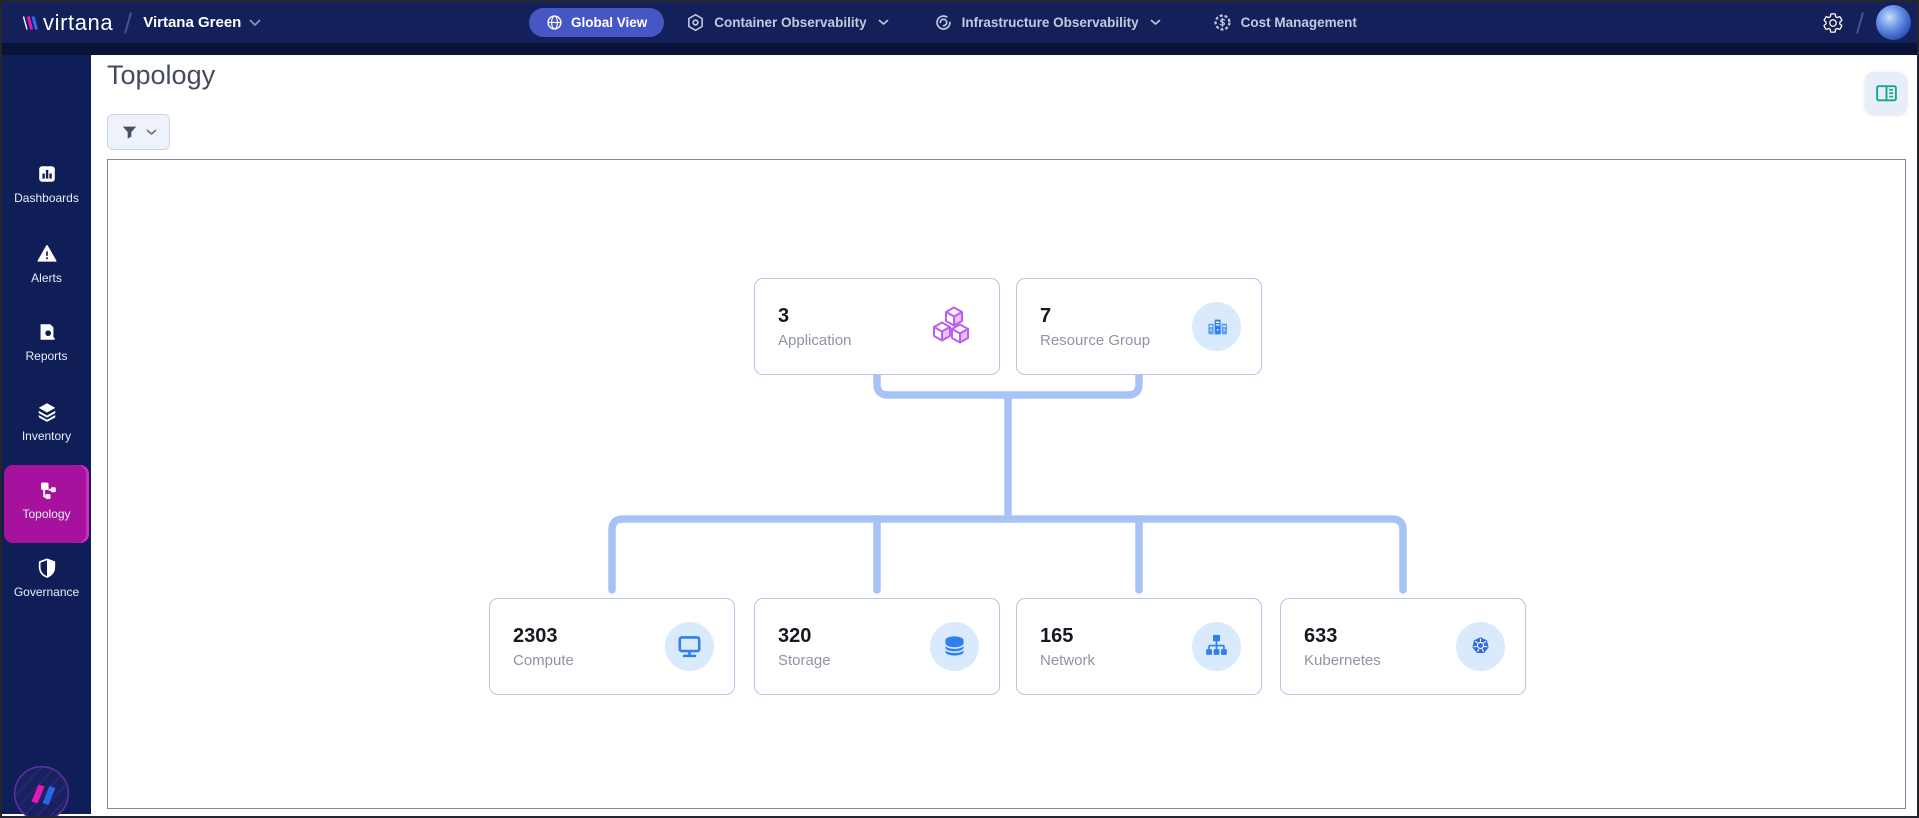  I want to click on node-kubernetes: 633 Kubernetes, so click(1403, 646).